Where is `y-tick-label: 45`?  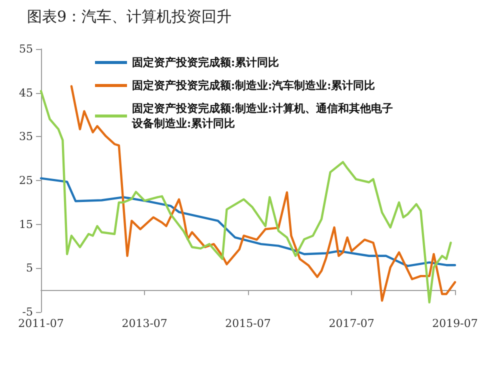 y-tick-label: 45 is located at coordinates (26, 93).